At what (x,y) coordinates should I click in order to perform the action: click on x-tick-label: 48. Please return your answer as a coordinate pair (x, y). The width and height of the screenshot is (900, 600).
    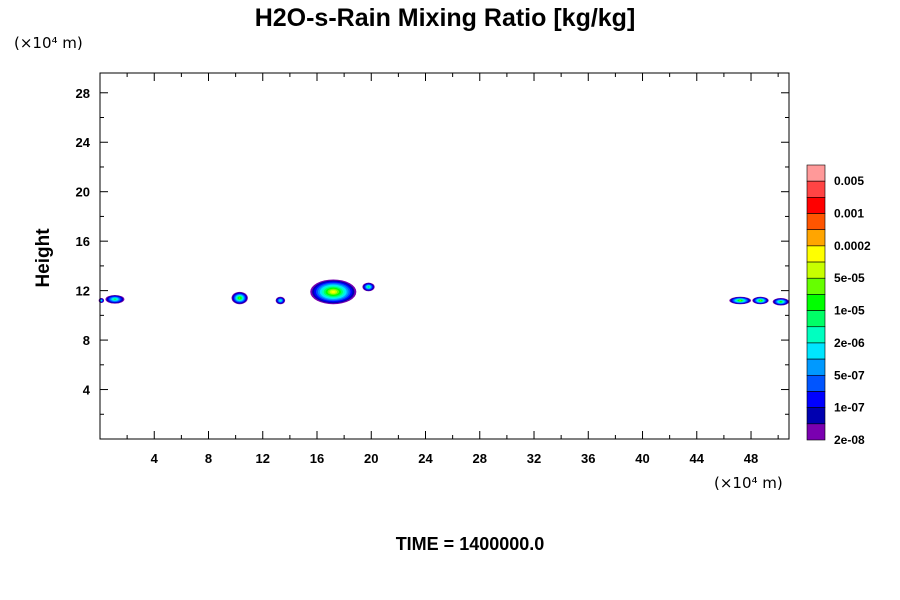
    Looking at the image, I should click on (751, 458).